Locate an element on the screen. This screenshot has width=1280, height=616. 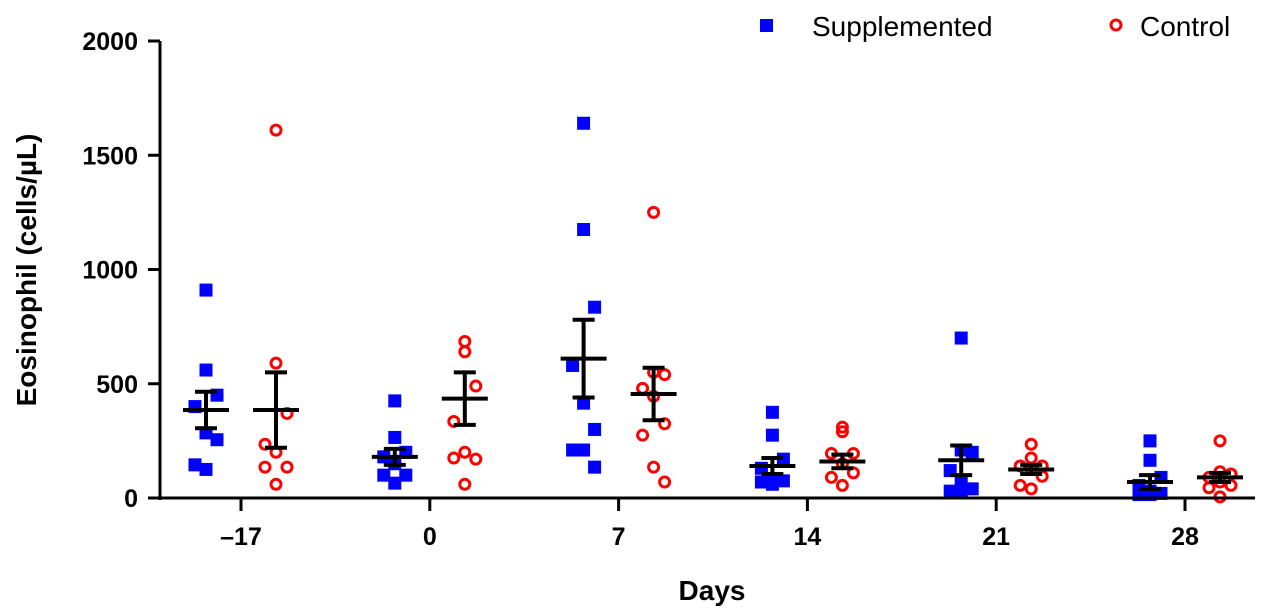
x-tick-label: 7 is located at coordinates (619, 537).